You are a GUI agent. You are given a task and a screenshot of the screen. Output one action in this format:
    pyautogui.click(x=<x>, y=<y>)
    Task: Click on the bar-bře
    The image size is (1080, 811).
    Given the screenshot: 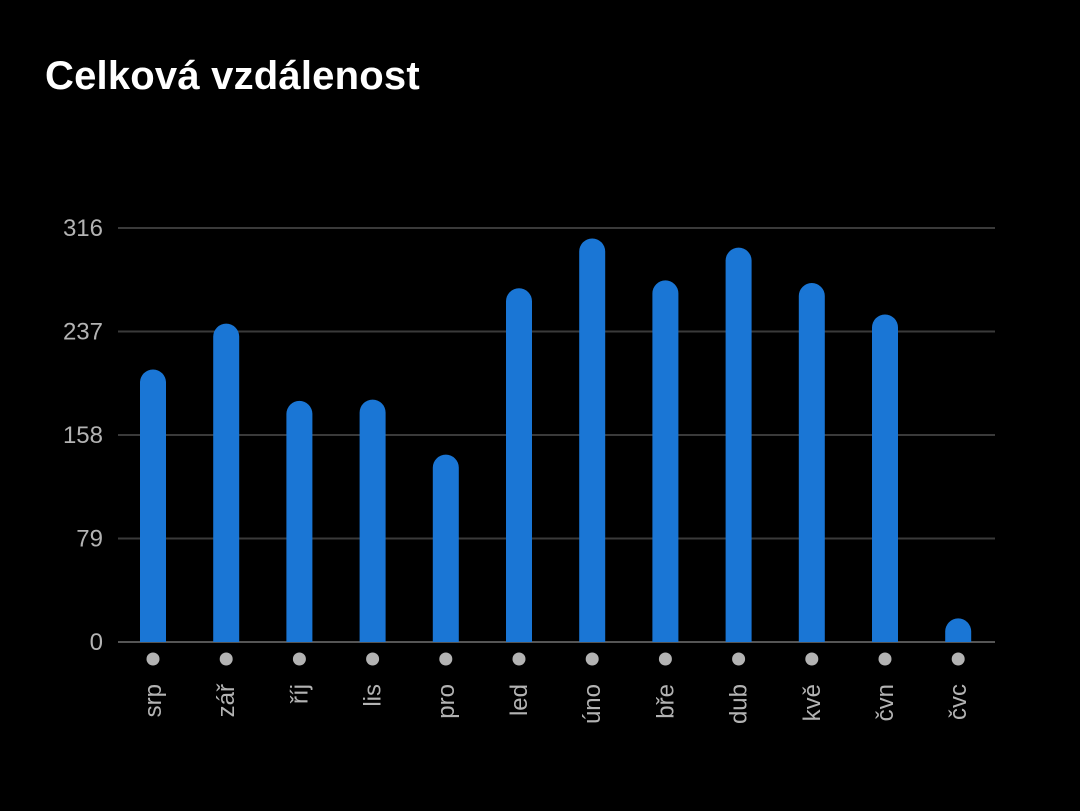 What is the action you would take?
    pyautogui.click(x=665, y=461)
    